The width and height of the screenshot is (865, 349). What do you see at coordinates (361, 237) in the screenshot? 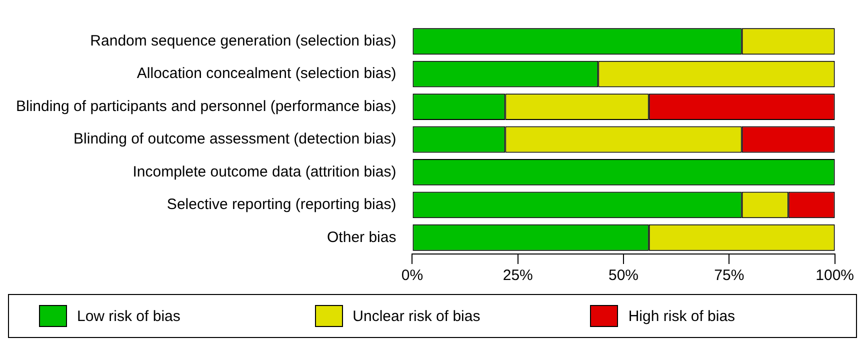
I see `y-tick-label: Other bias` at bounding box center [361, 237].